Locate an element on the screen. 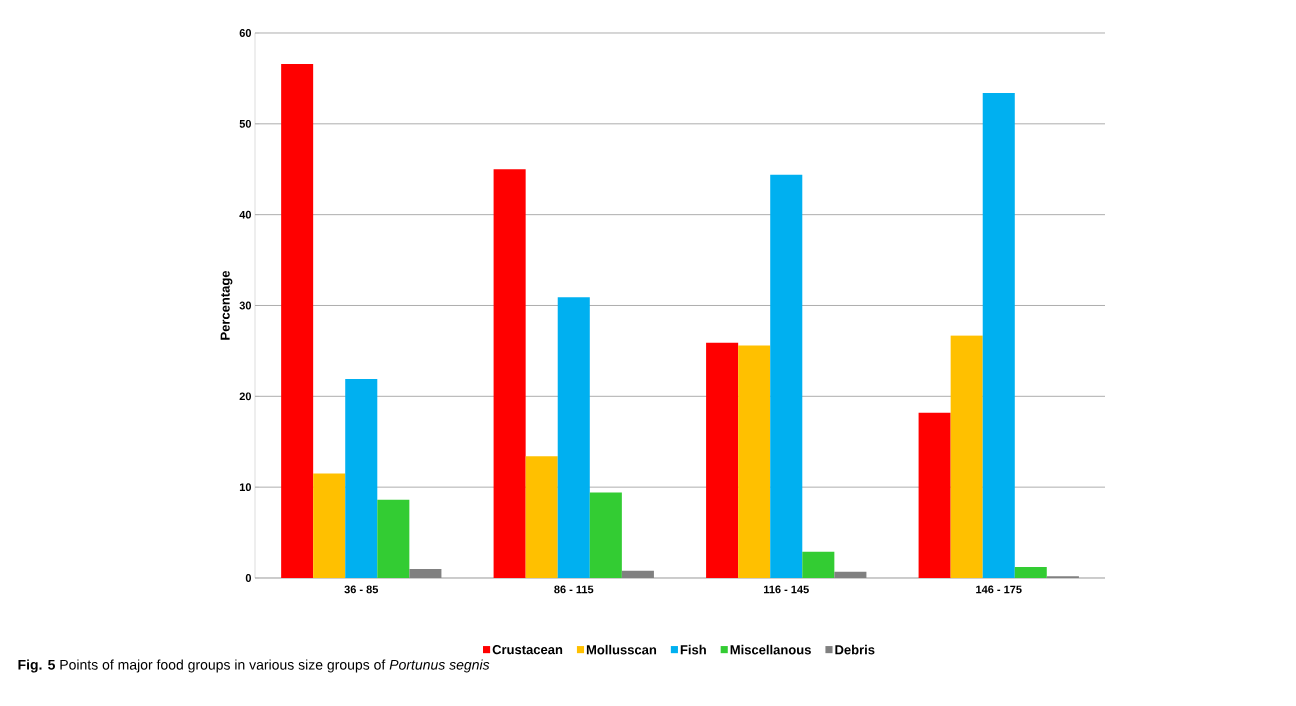 The width and height of the screenshot is (1296, 706). legend-label: Fish is located at coordinates (693, 649).